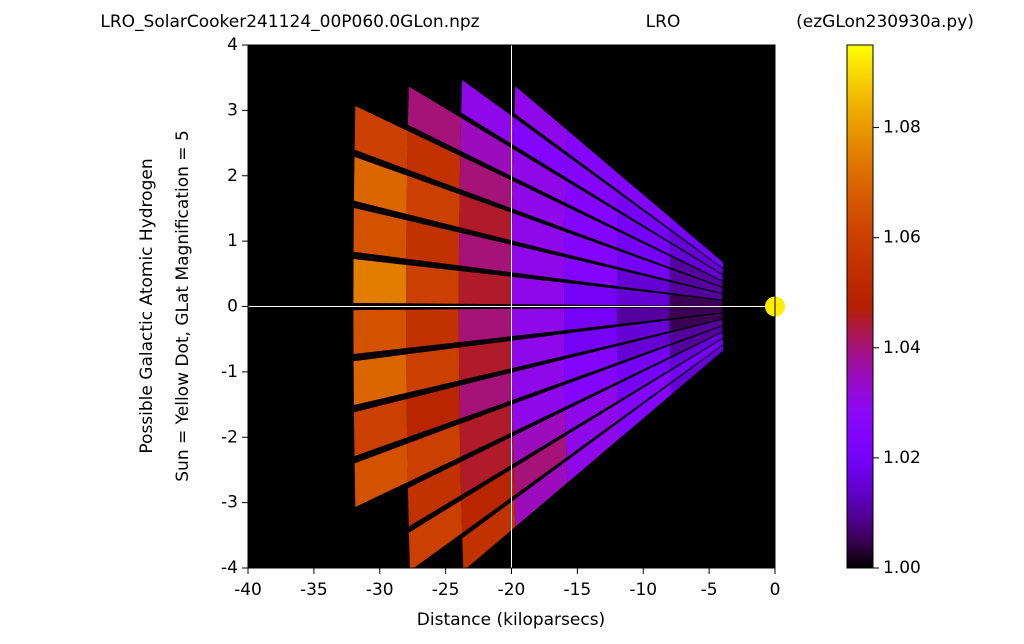 The image size is (1024, 644). I want to click on x-tick-label: -15, so click(577, 590).